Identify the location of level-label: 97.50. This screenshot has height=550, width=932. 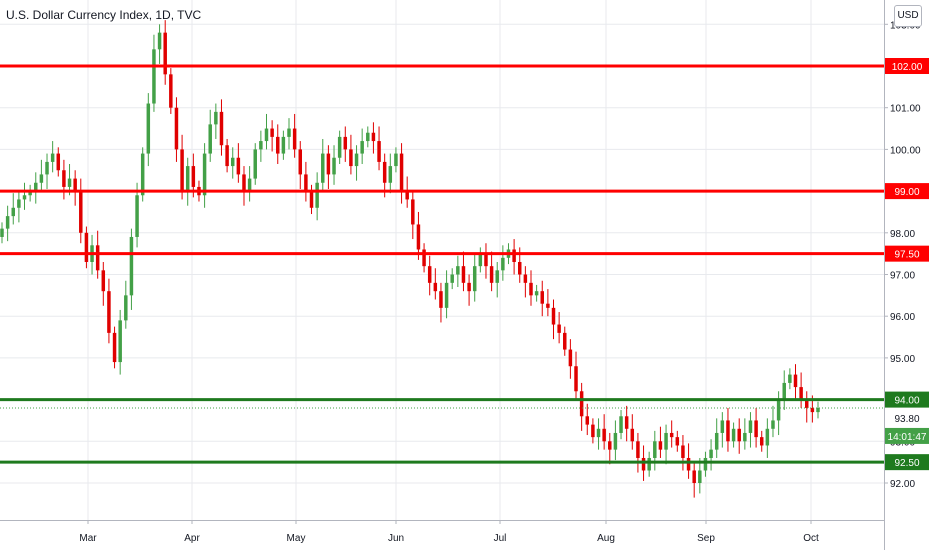
(906, 255).